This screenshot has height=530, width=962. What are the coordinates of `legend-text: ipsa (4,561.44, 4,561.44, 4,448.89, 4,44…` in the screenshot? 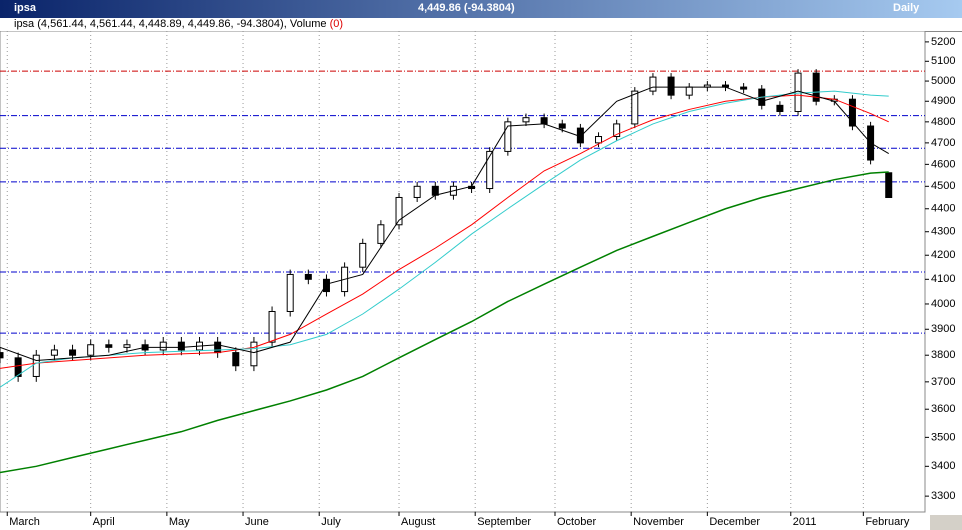 It's located at (149, 24).